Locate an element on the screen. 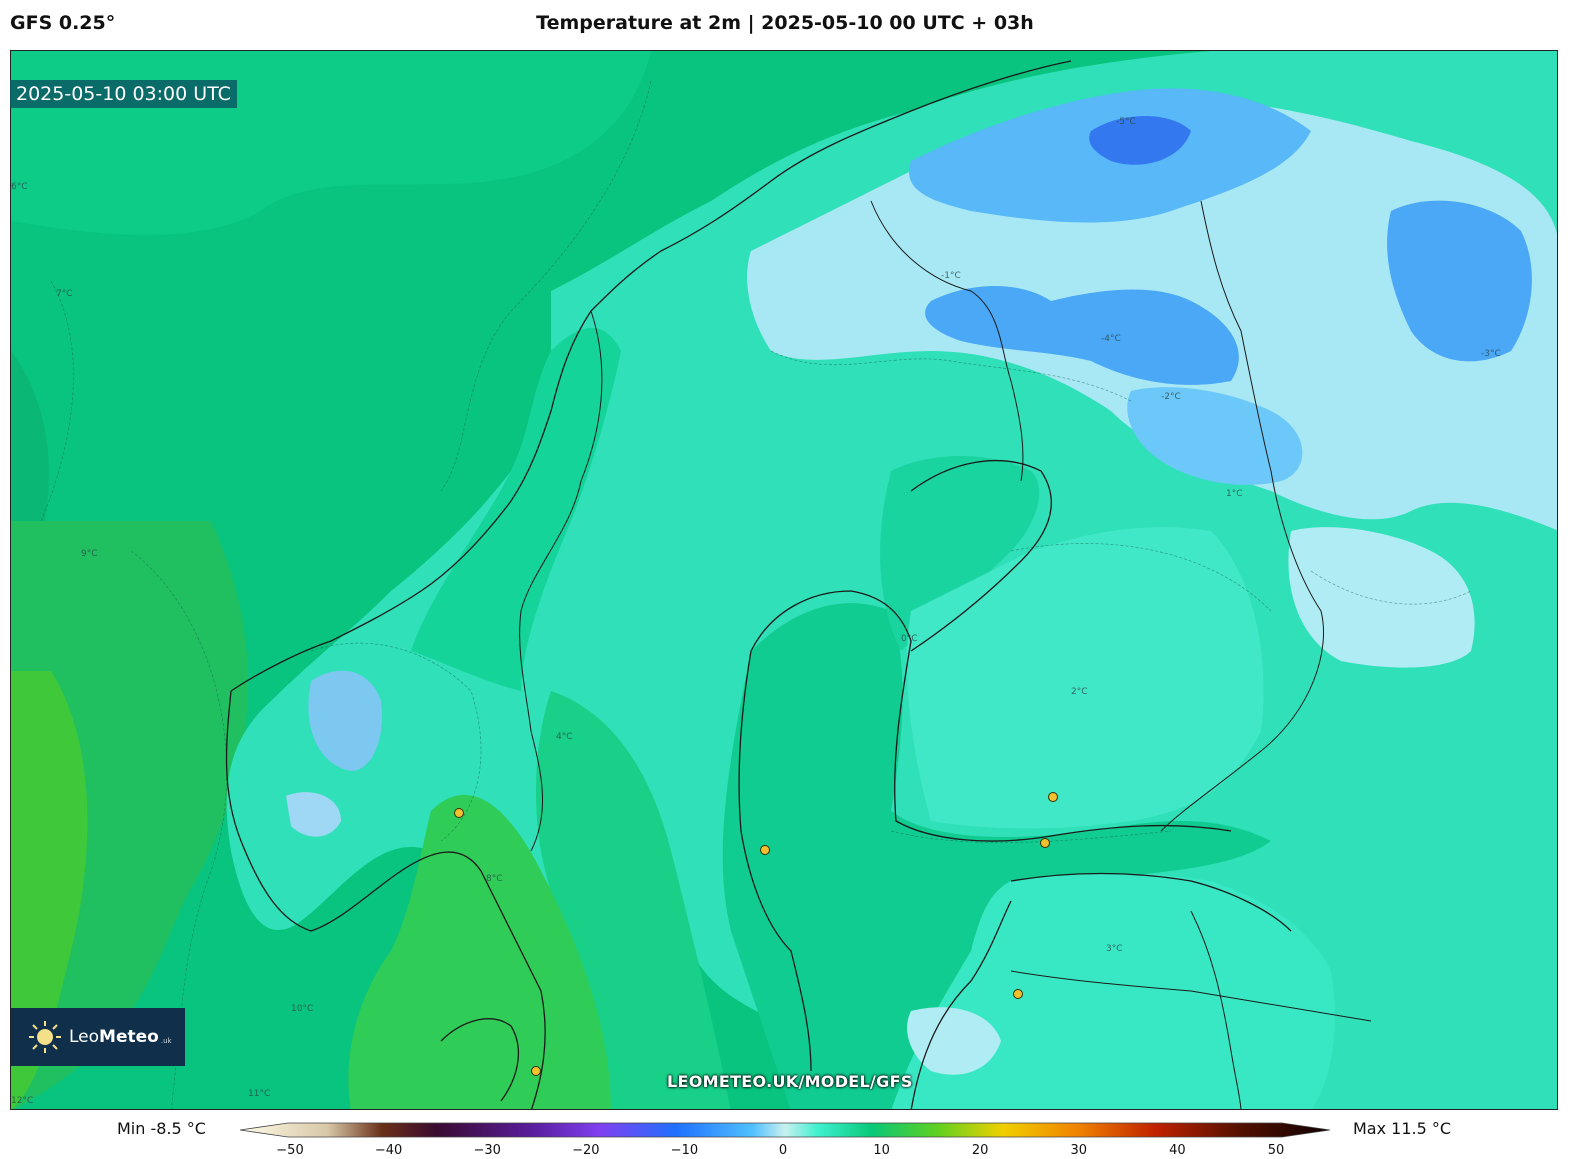 The height and width of the screenshot is (1159, 1570). colorbar-tick-label: 30 is located at coordinates (1079, 1150).